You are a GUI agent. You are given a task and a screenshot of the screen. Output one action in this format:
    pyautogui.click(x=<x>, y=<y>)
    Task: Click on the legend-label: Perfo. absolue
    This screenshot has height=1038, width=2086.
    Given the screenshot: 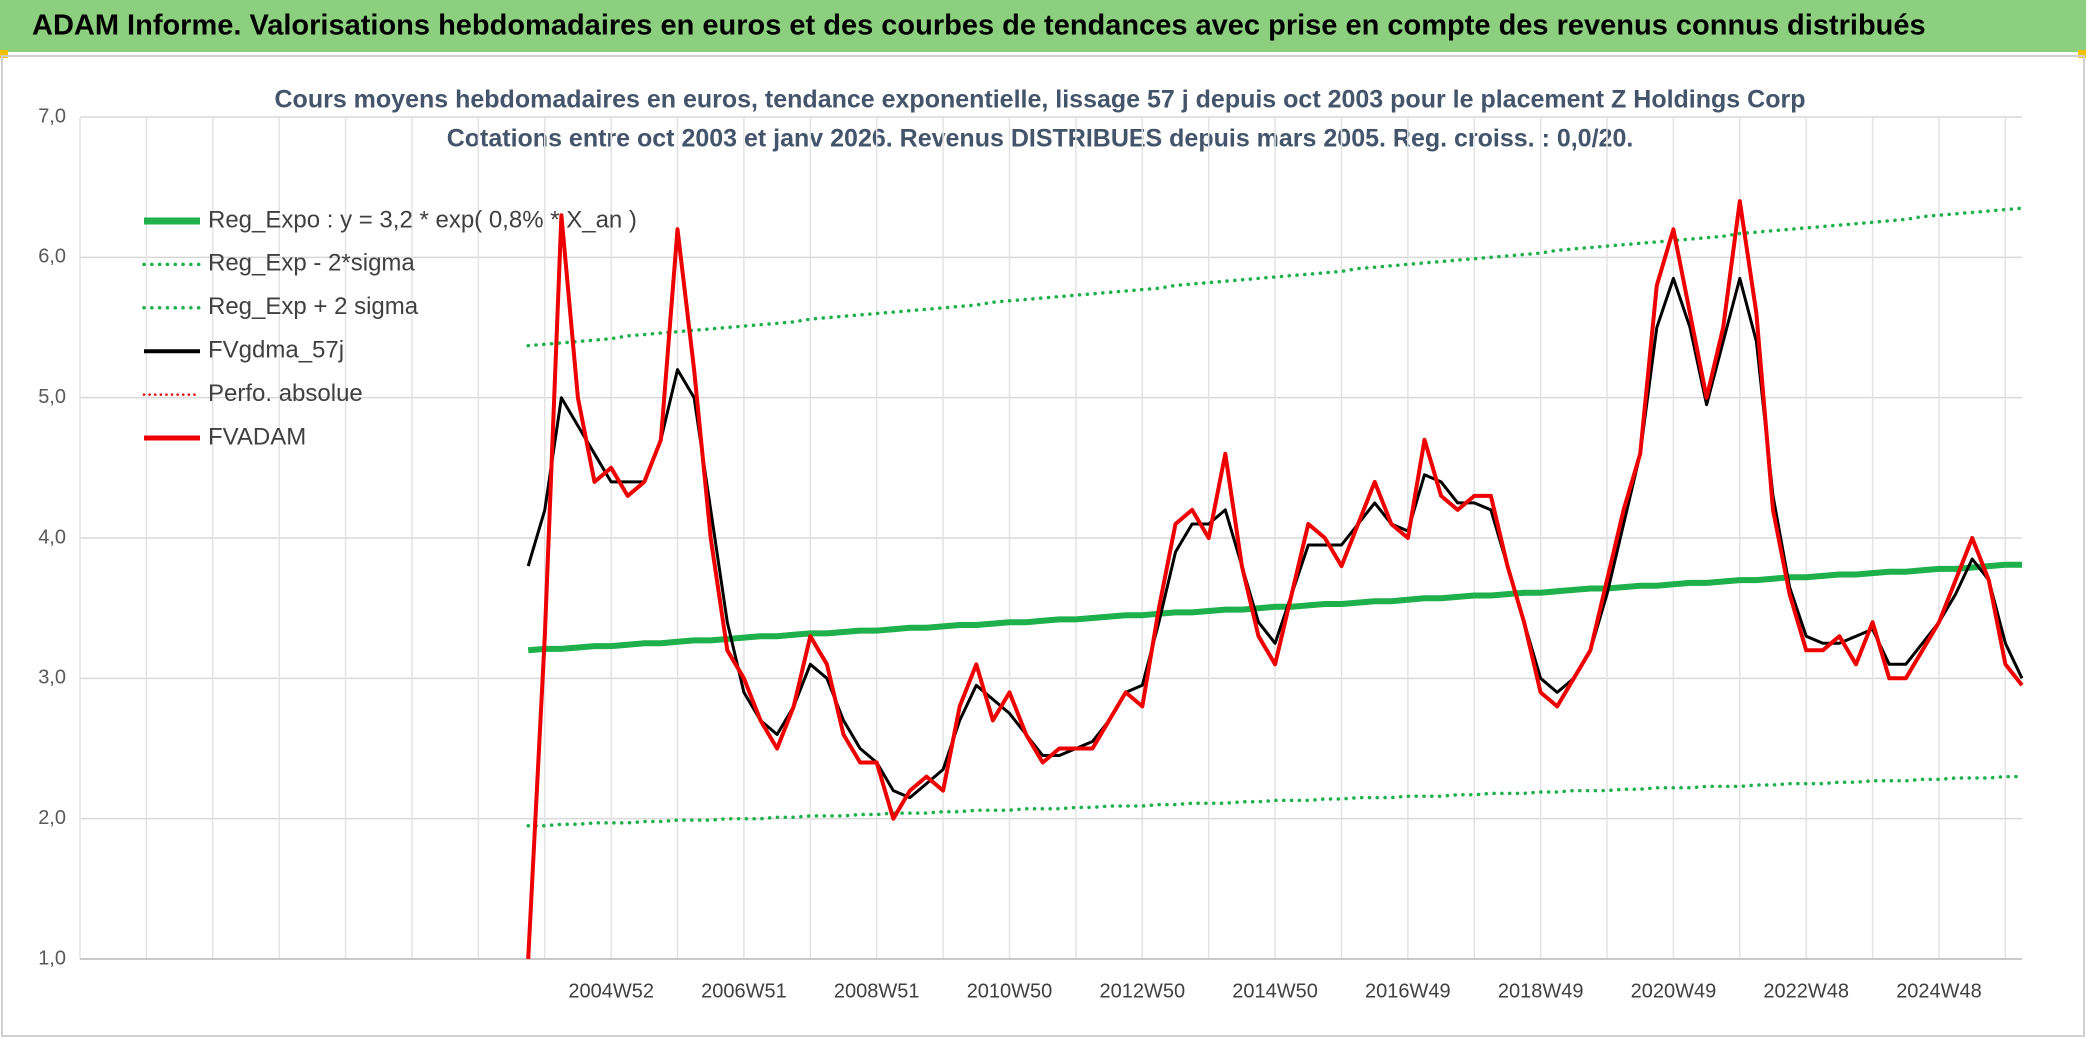 What is the action you would take?
    pyautogui.click(x=285, y=393)
    